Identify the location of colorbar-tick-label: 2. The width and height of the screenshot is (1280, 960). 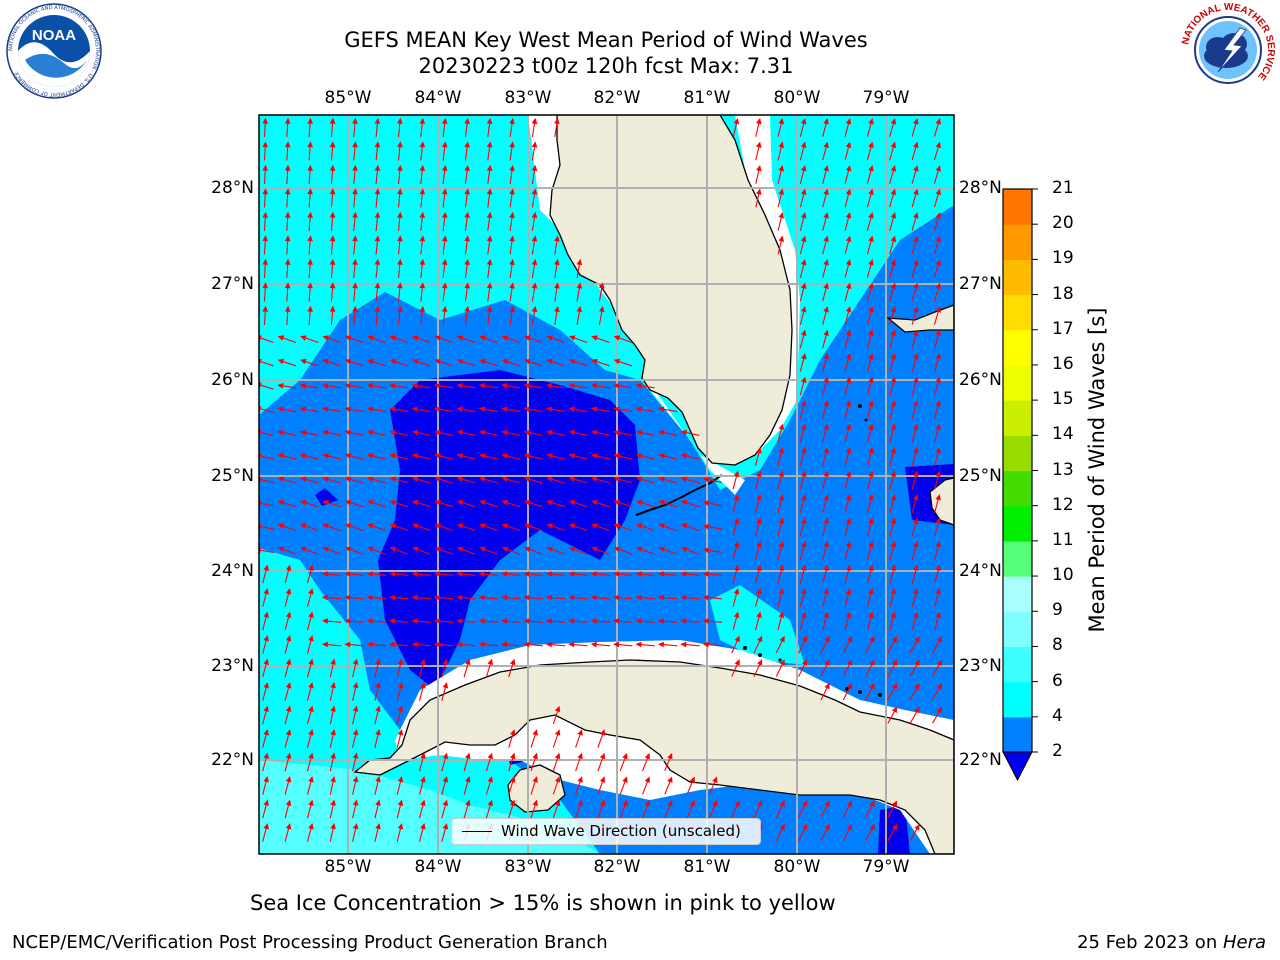
(1057, 751).